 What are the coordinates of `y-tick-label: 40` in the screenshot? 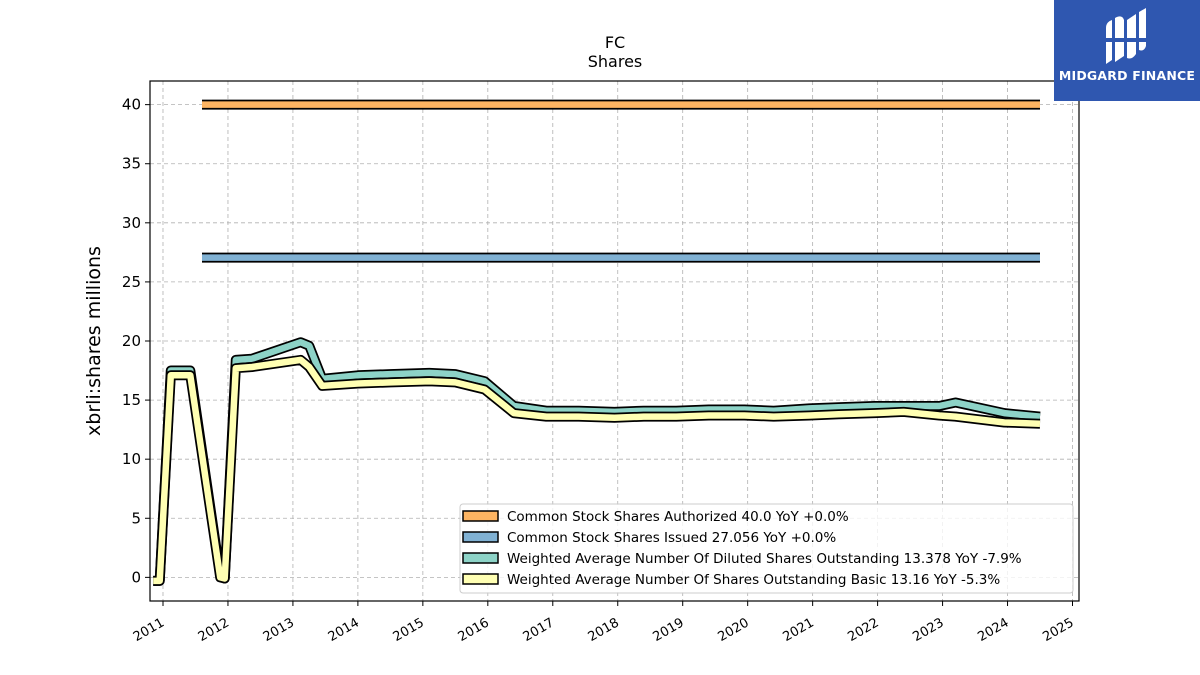 It's located at (131, 105).